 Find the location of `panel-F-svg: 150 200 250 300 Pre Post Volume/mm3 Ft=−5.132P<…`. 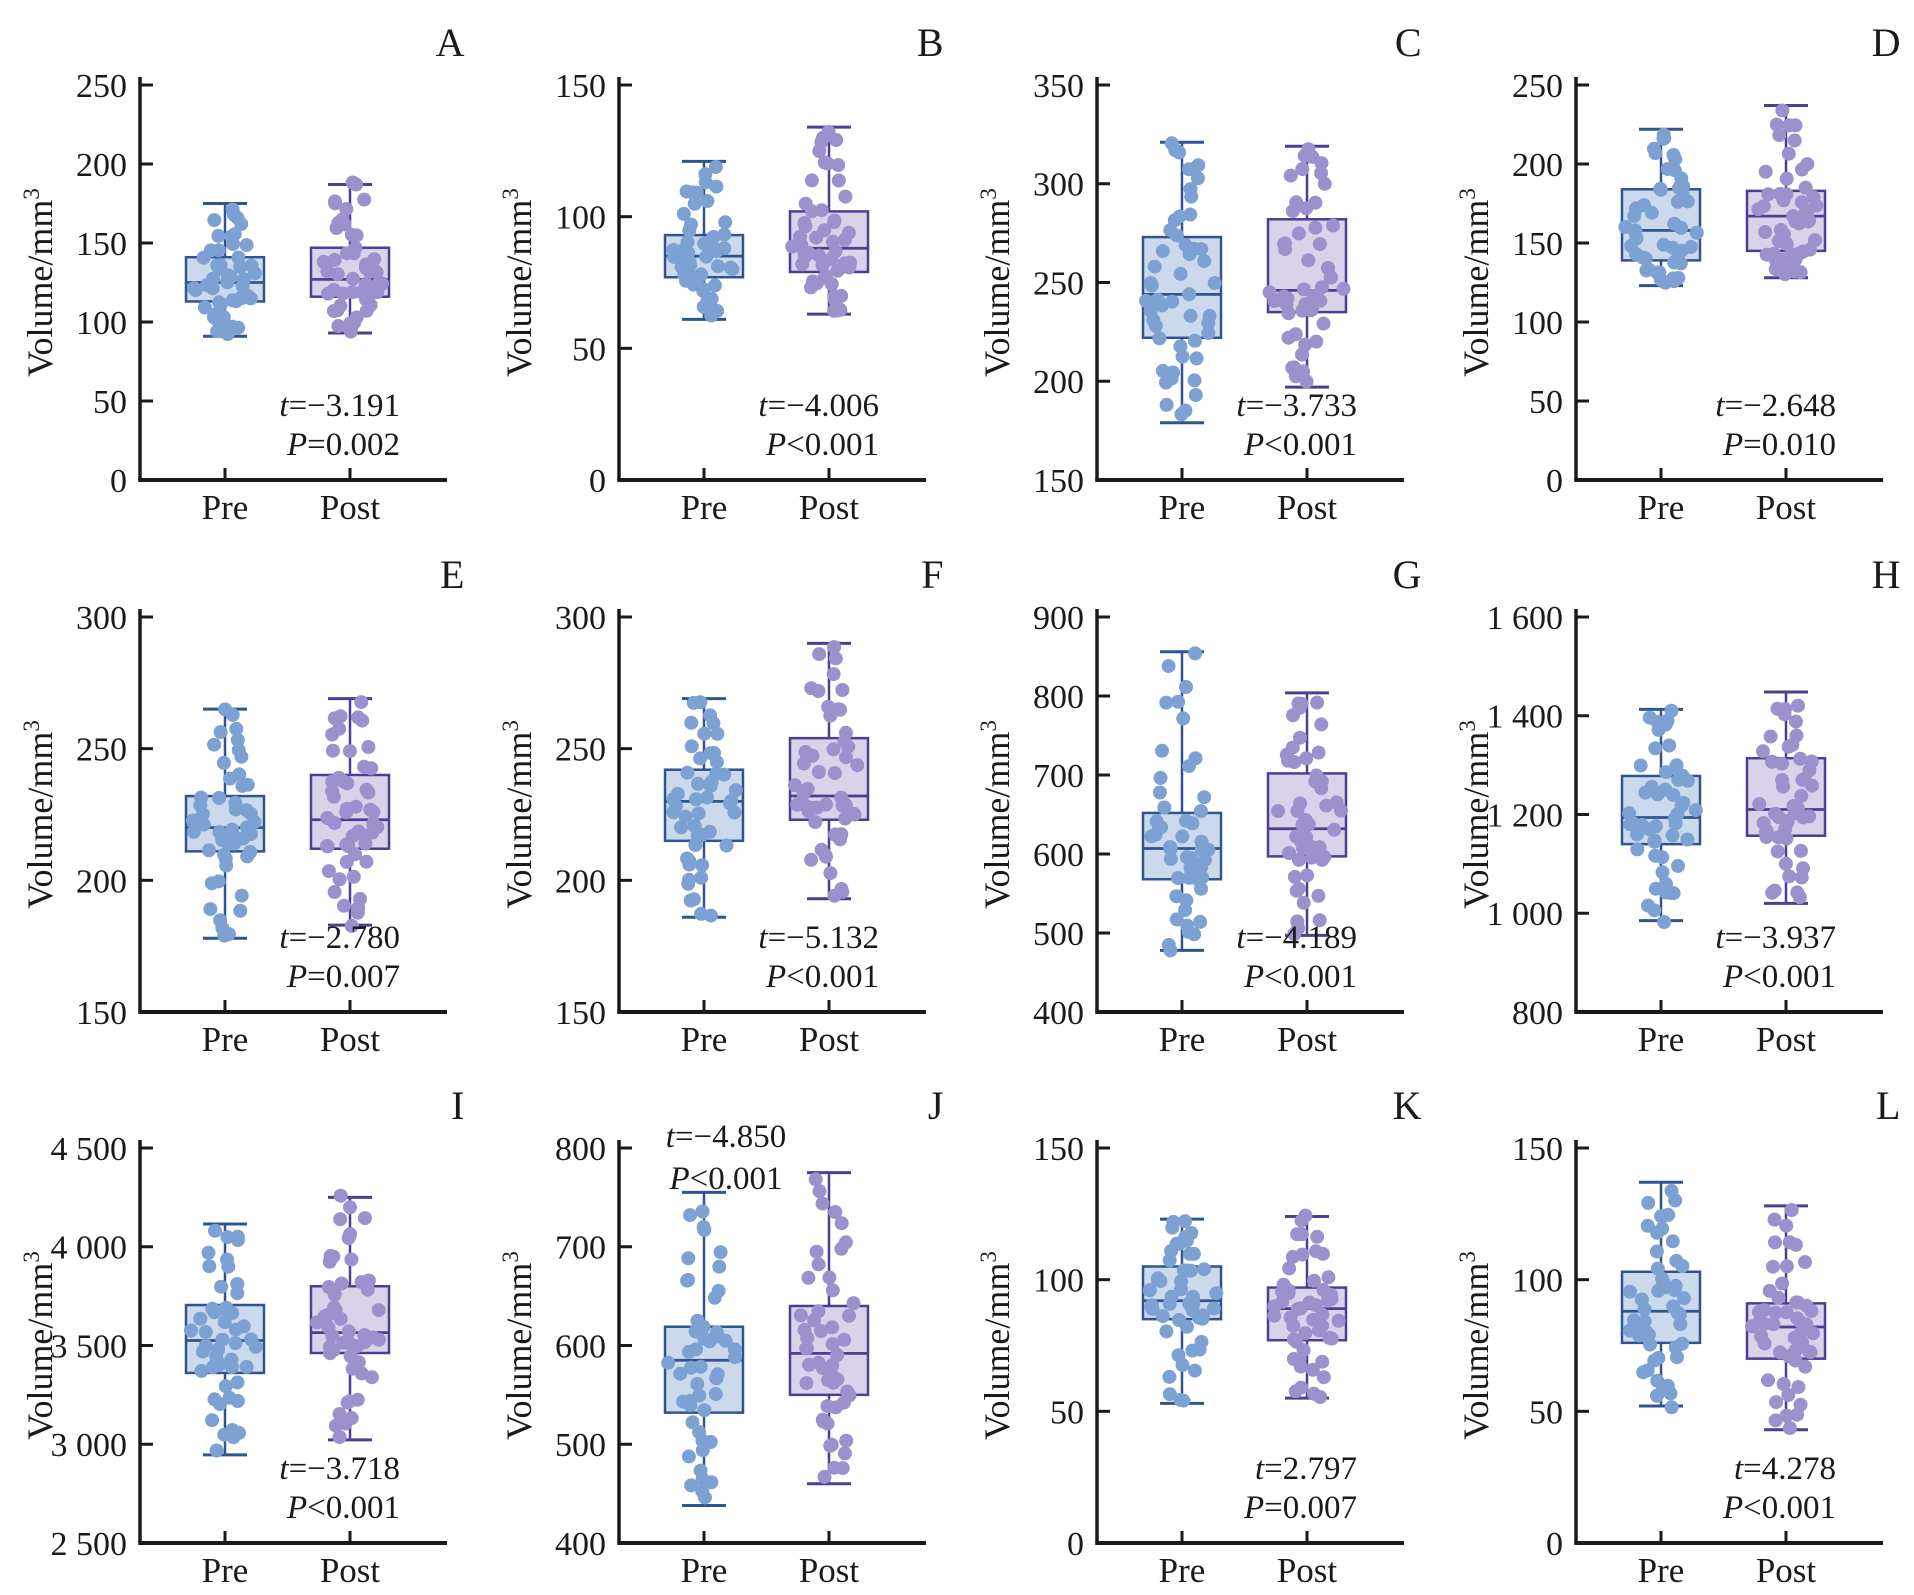

panel-F-svg: 150 200 250 300 Pre Post Volume/mm3 Ft=−5.132P<… is located at coordinates (720, 805).